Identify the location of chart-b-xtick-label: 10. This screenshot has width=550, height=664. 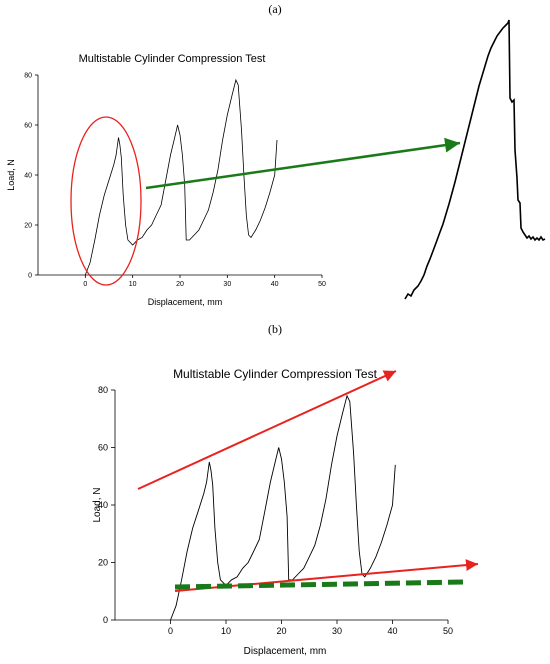
(226, 631).